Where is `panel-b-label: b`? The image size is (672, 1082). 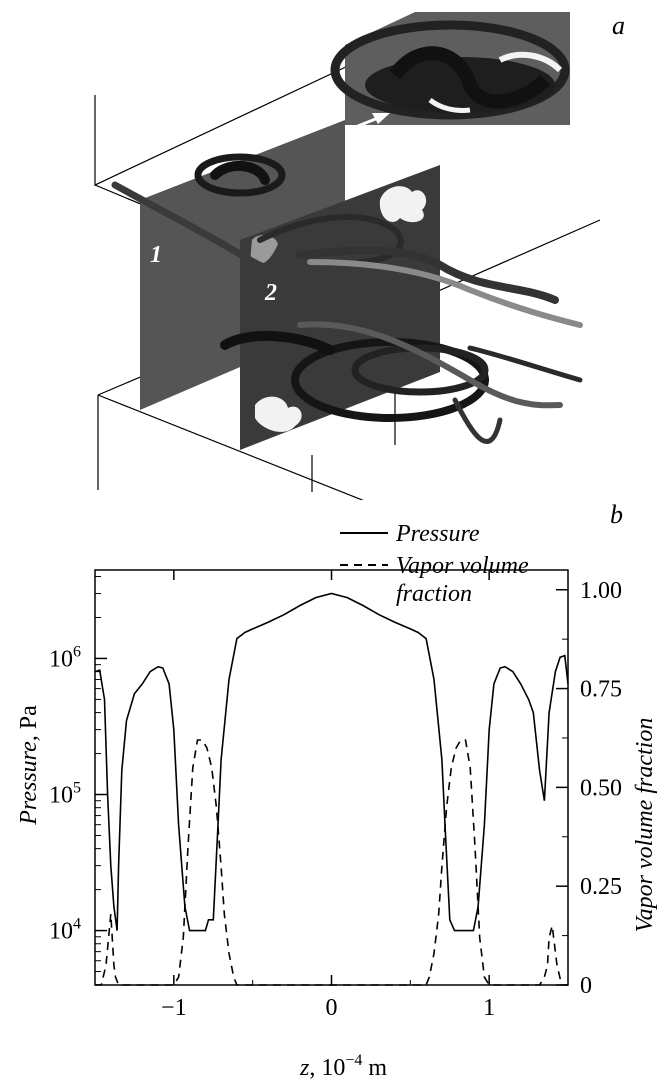
panel-b-label: b is located at coordinates (616, 514).